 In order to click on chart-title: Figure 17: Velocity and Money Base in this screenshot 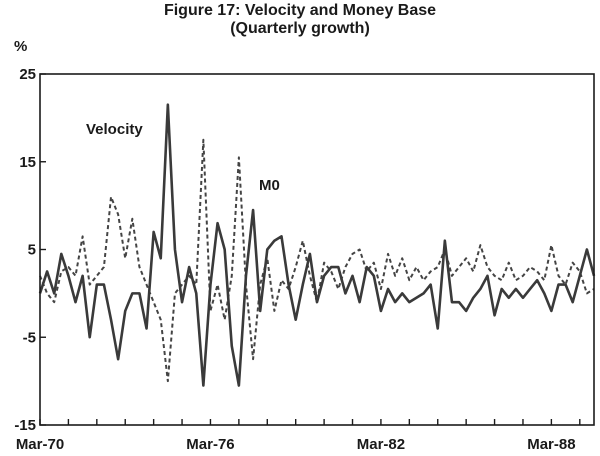, I will do `click(300, 10)`.